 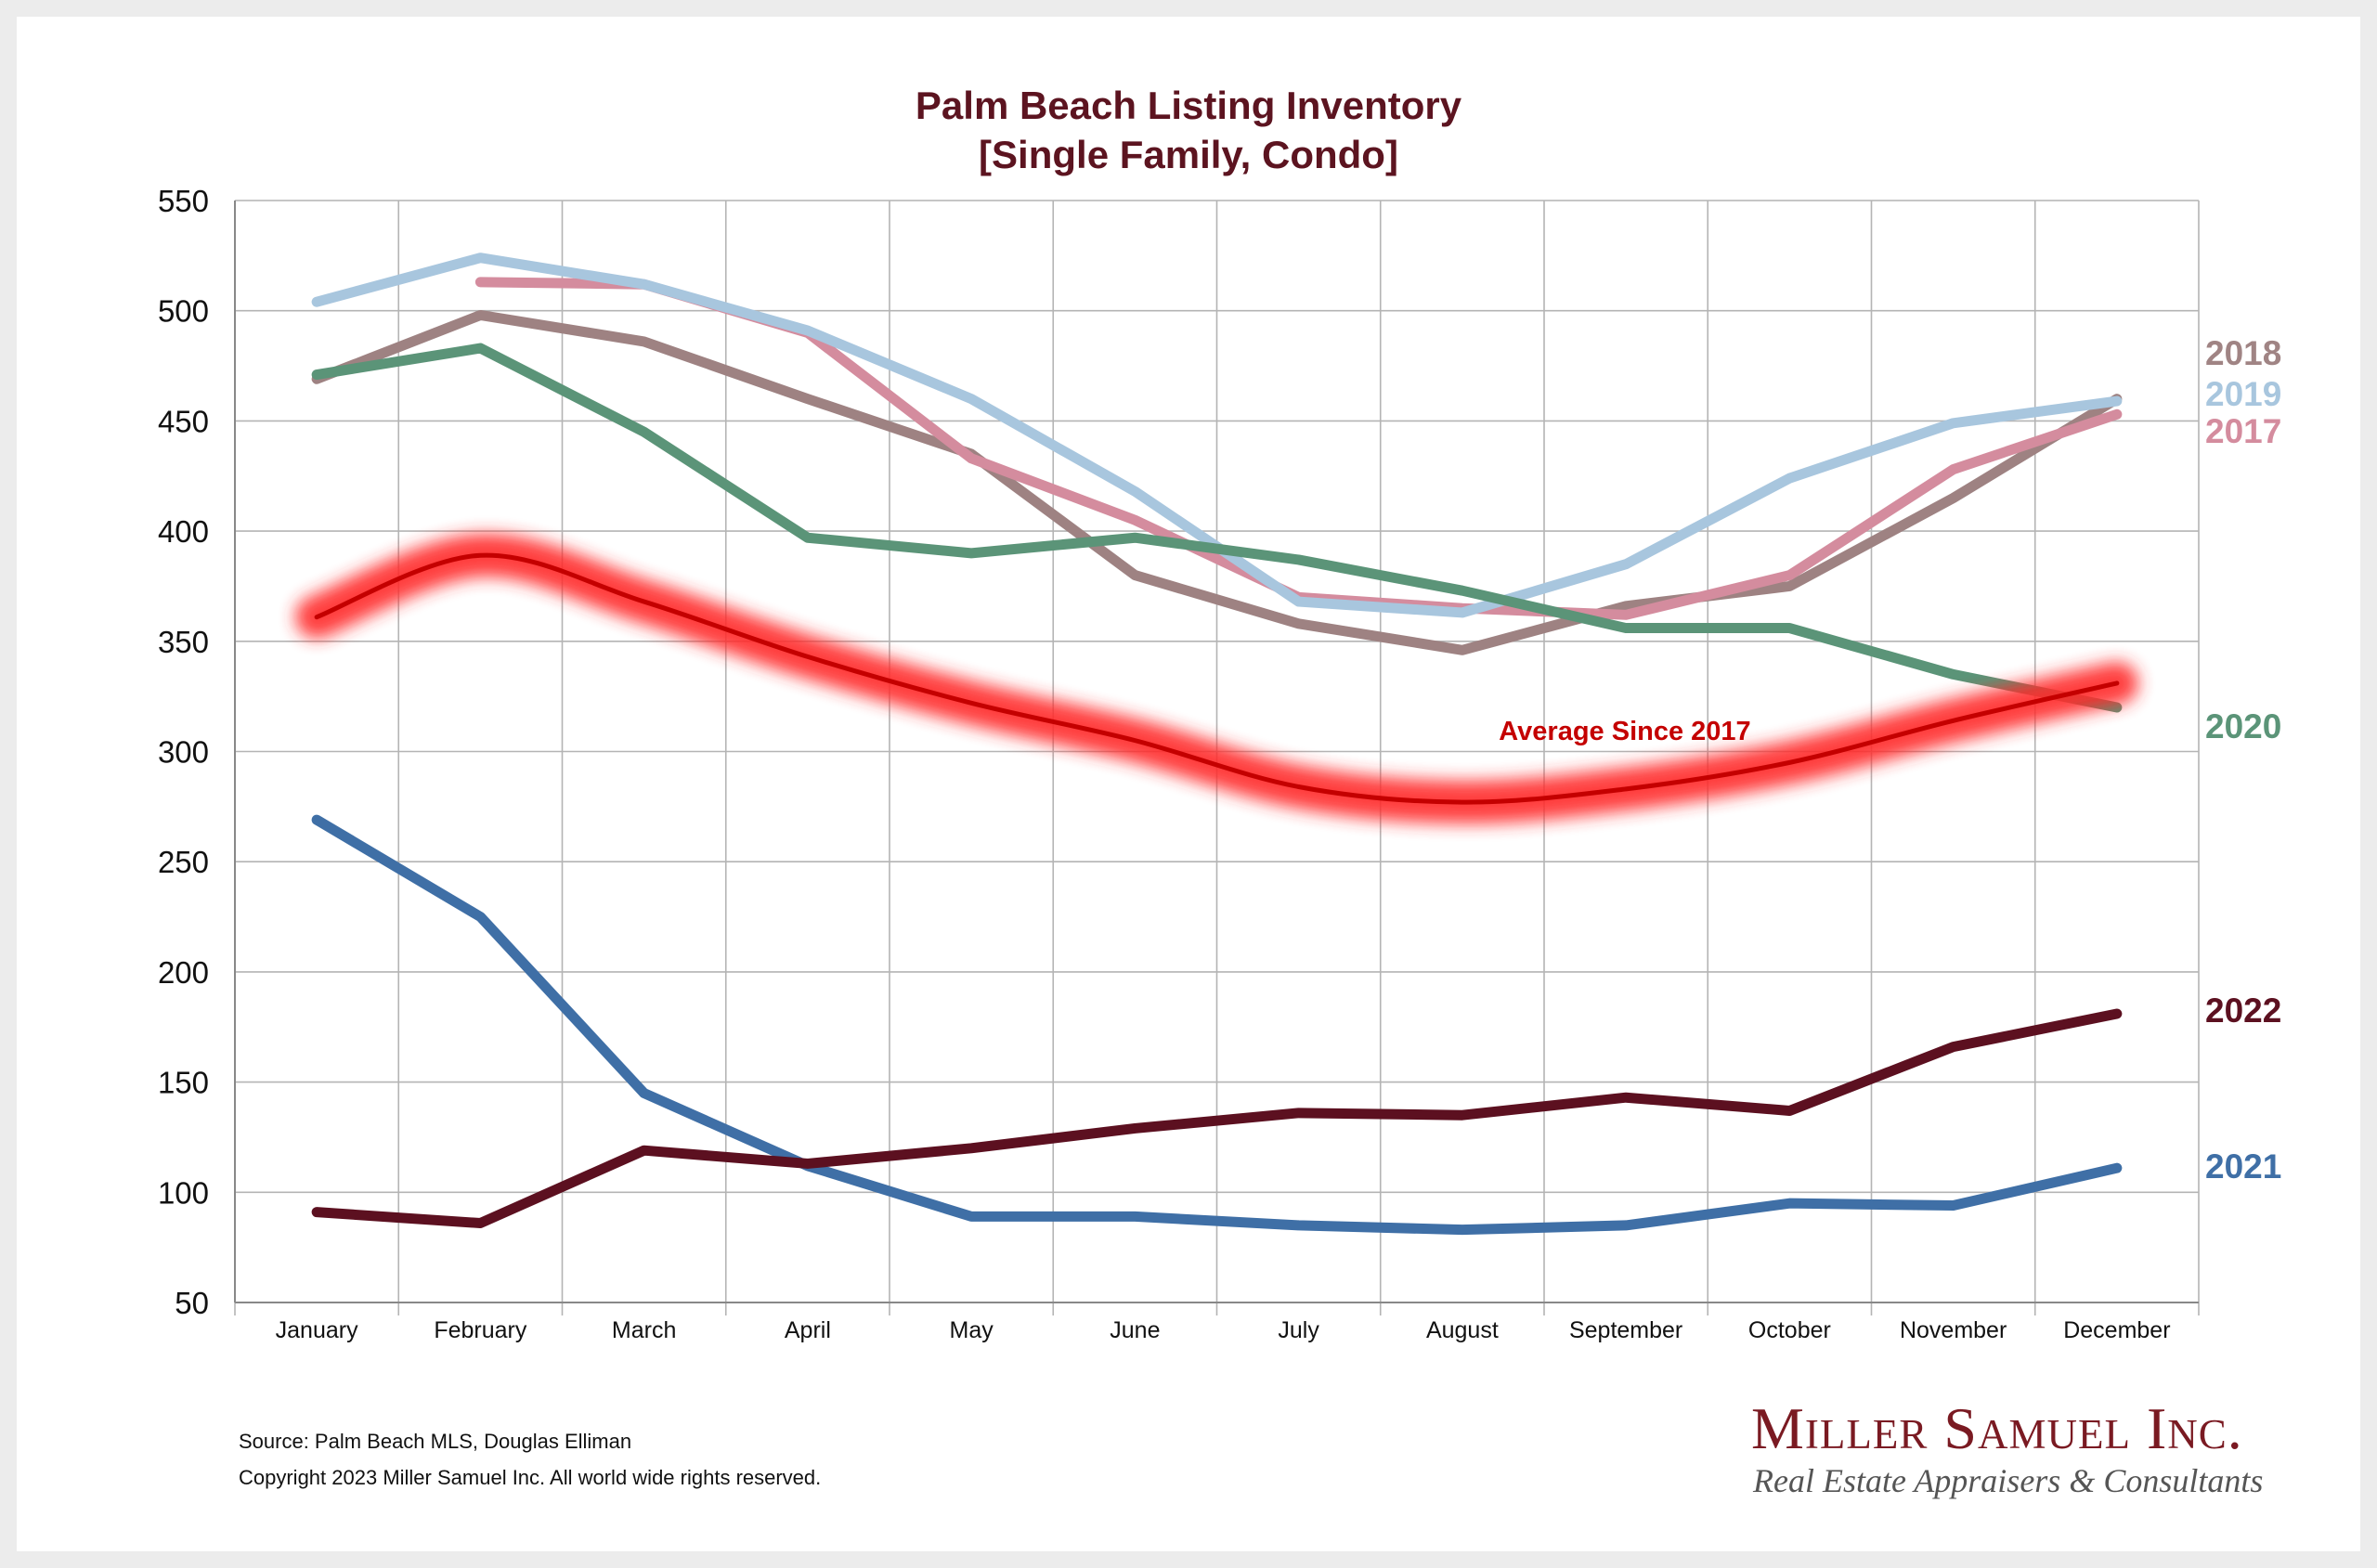 I want to click on x-tick-label: October, so click(x=1789, y=1330).